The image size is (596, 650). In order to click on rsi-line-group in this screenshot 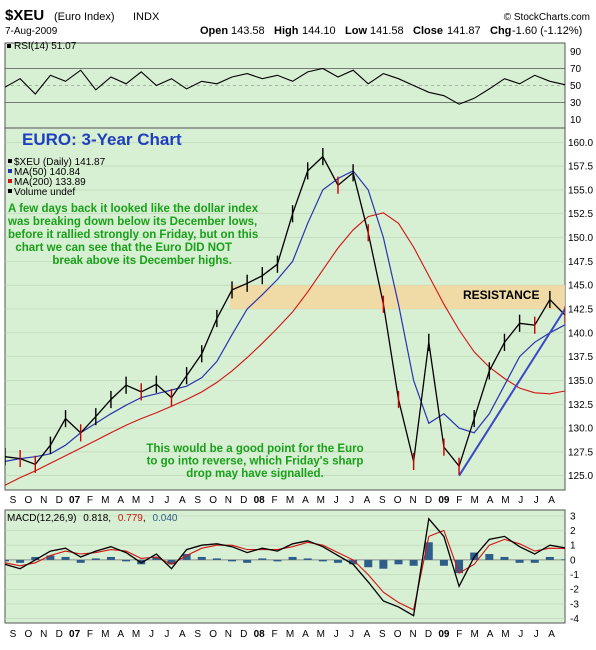, I will do `click(285, 86)`.